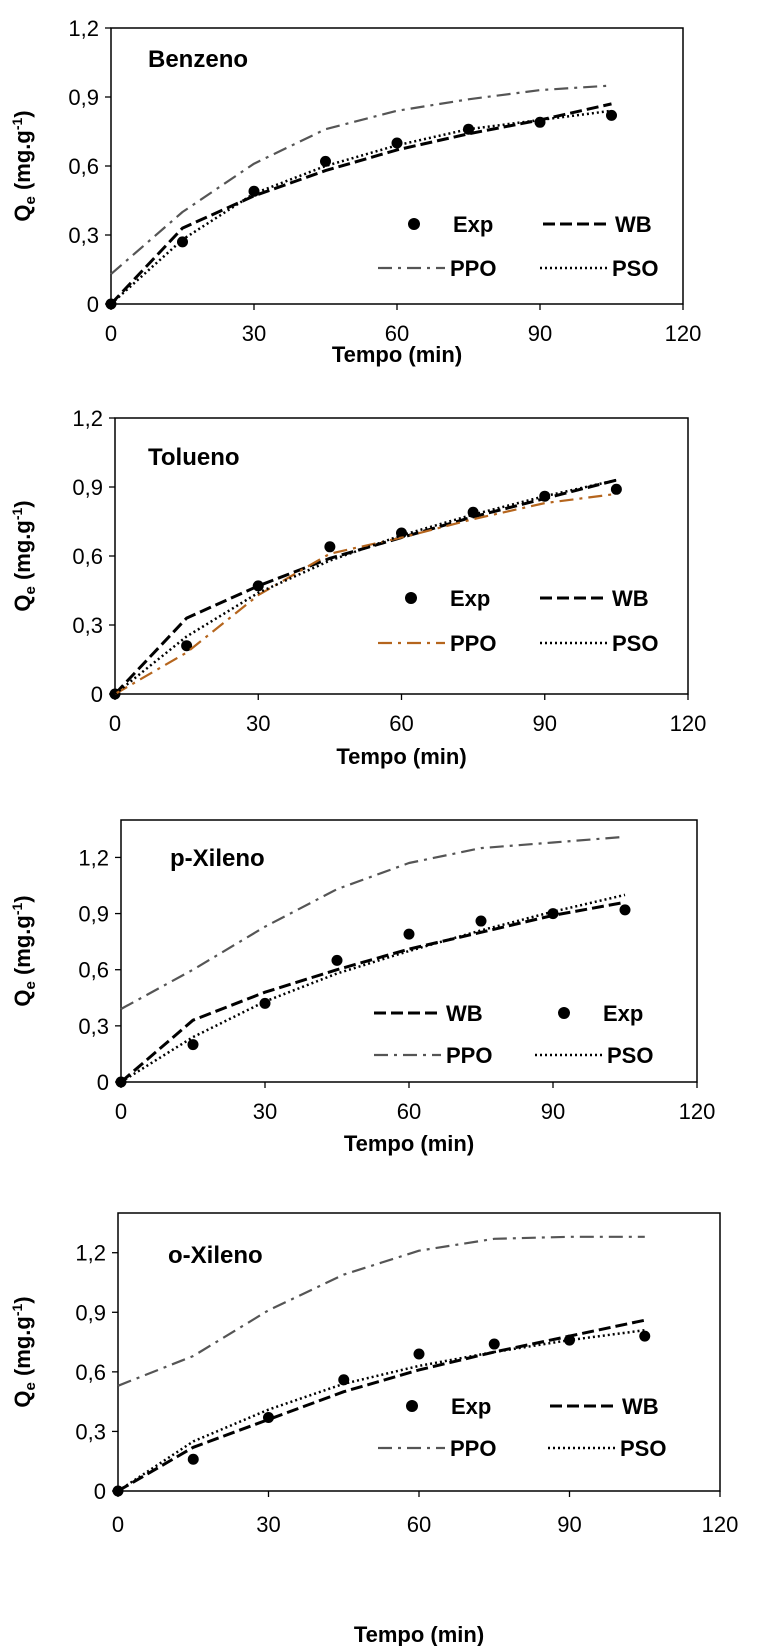 The image size is (780, 1646). Describe the element at coordinates (198, 59) in the screenshot. I see `panel-title: Benzeno` at that location.